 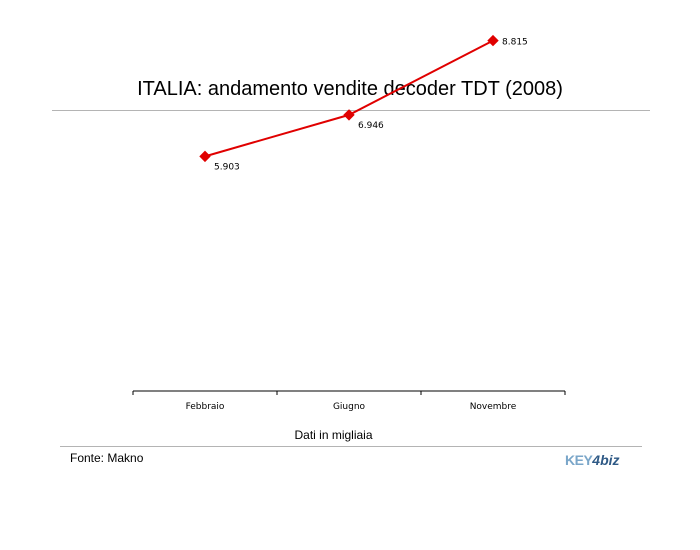 I want to click on logo-four: 4, so click(x=596, y=460).